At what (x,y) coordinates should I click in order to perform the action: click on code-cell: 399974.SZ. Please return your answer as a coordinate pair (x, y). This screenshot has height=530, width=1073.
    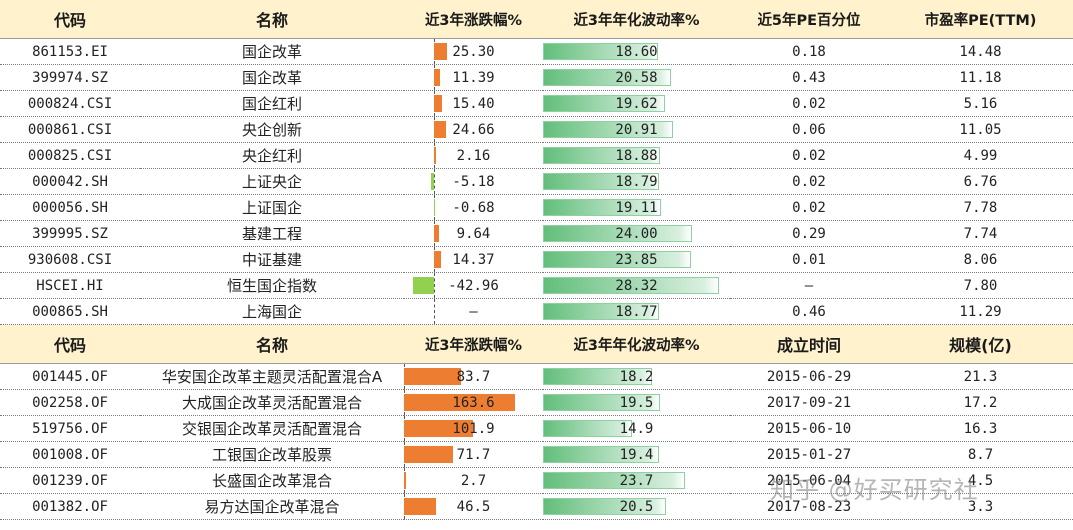
    Looking at the image, I should click on (70, 77).